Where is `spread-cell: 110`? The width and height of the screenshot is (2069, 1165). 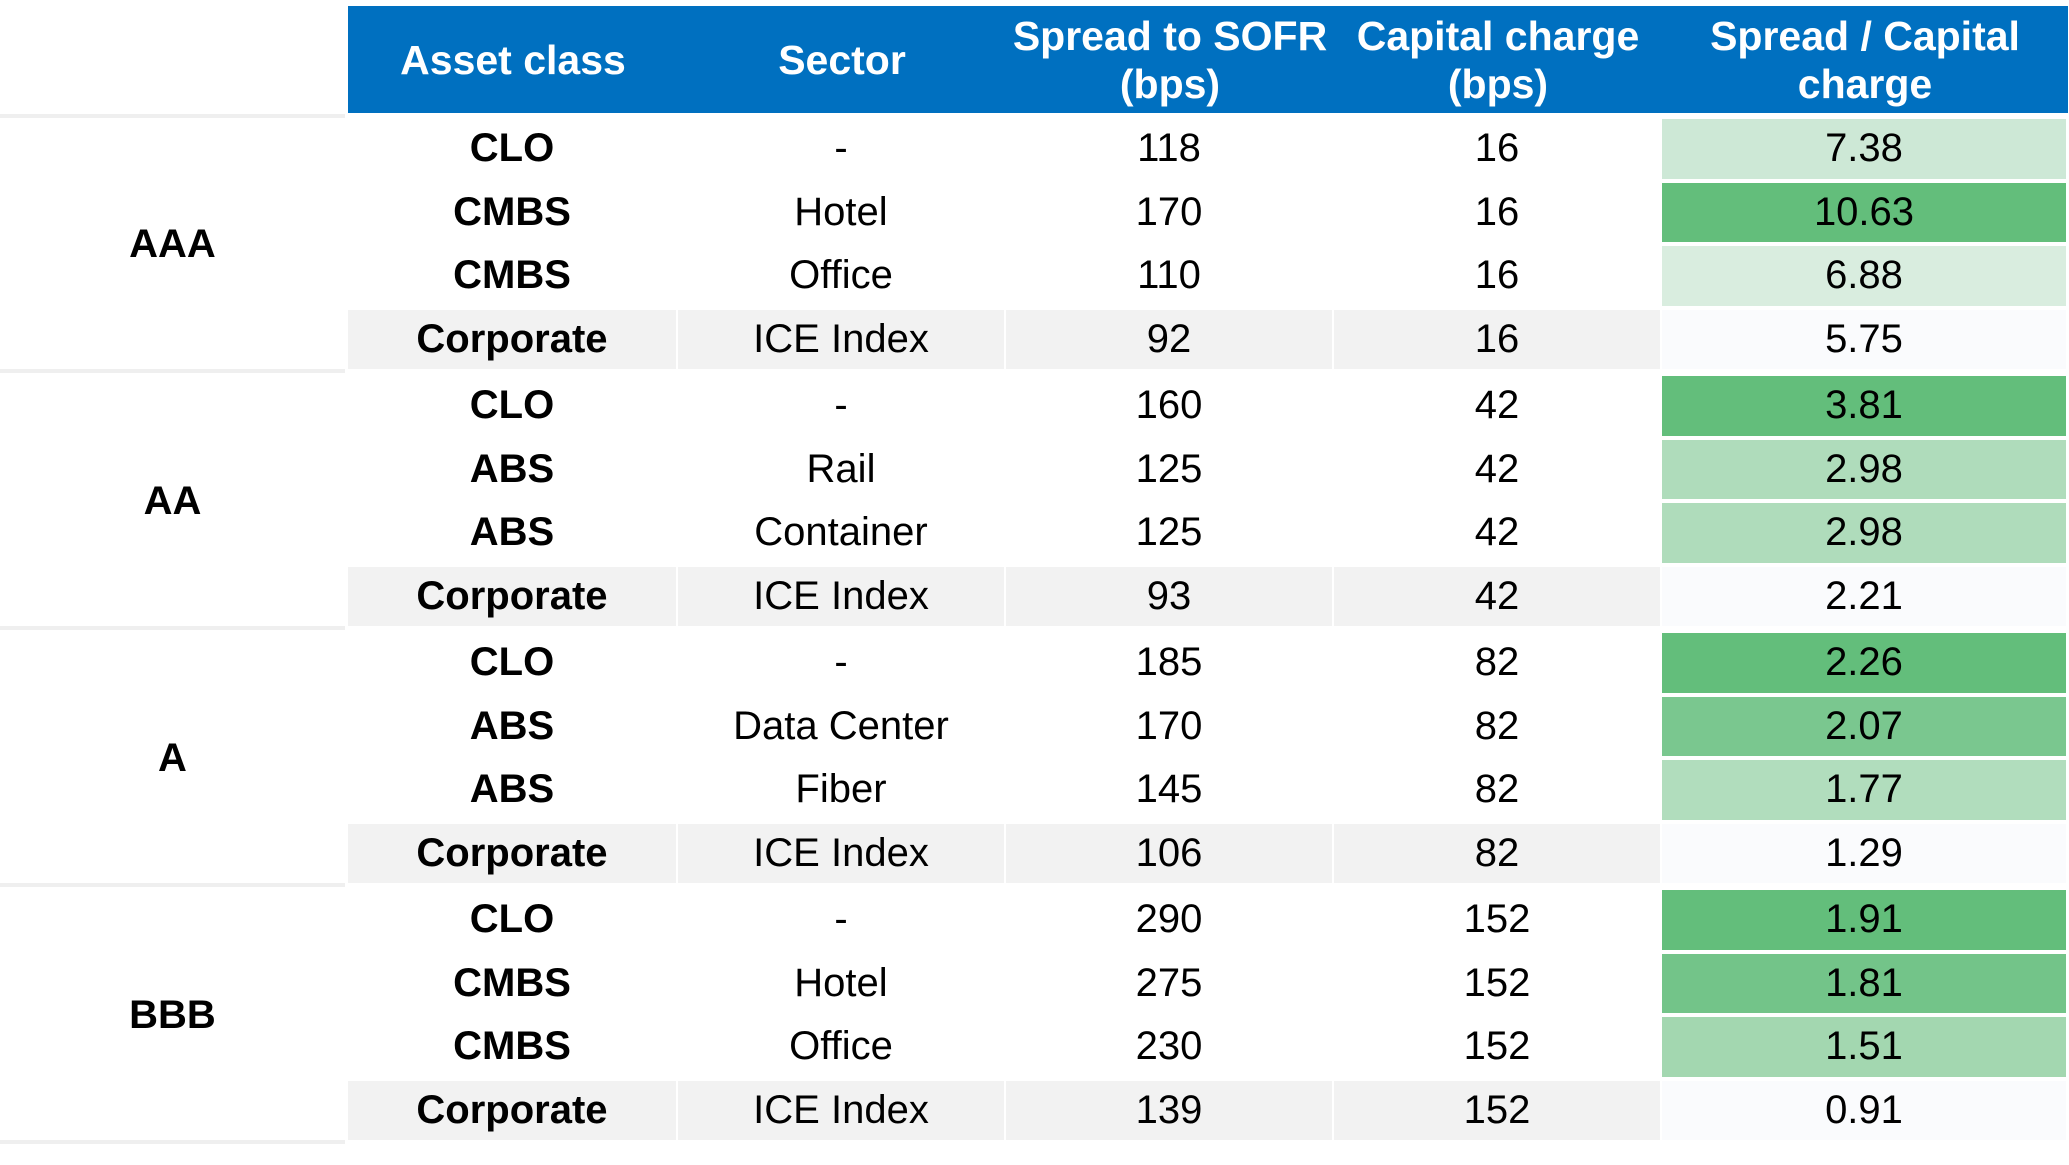 spread-cell: 110 is located at coordinates (1169, 276).